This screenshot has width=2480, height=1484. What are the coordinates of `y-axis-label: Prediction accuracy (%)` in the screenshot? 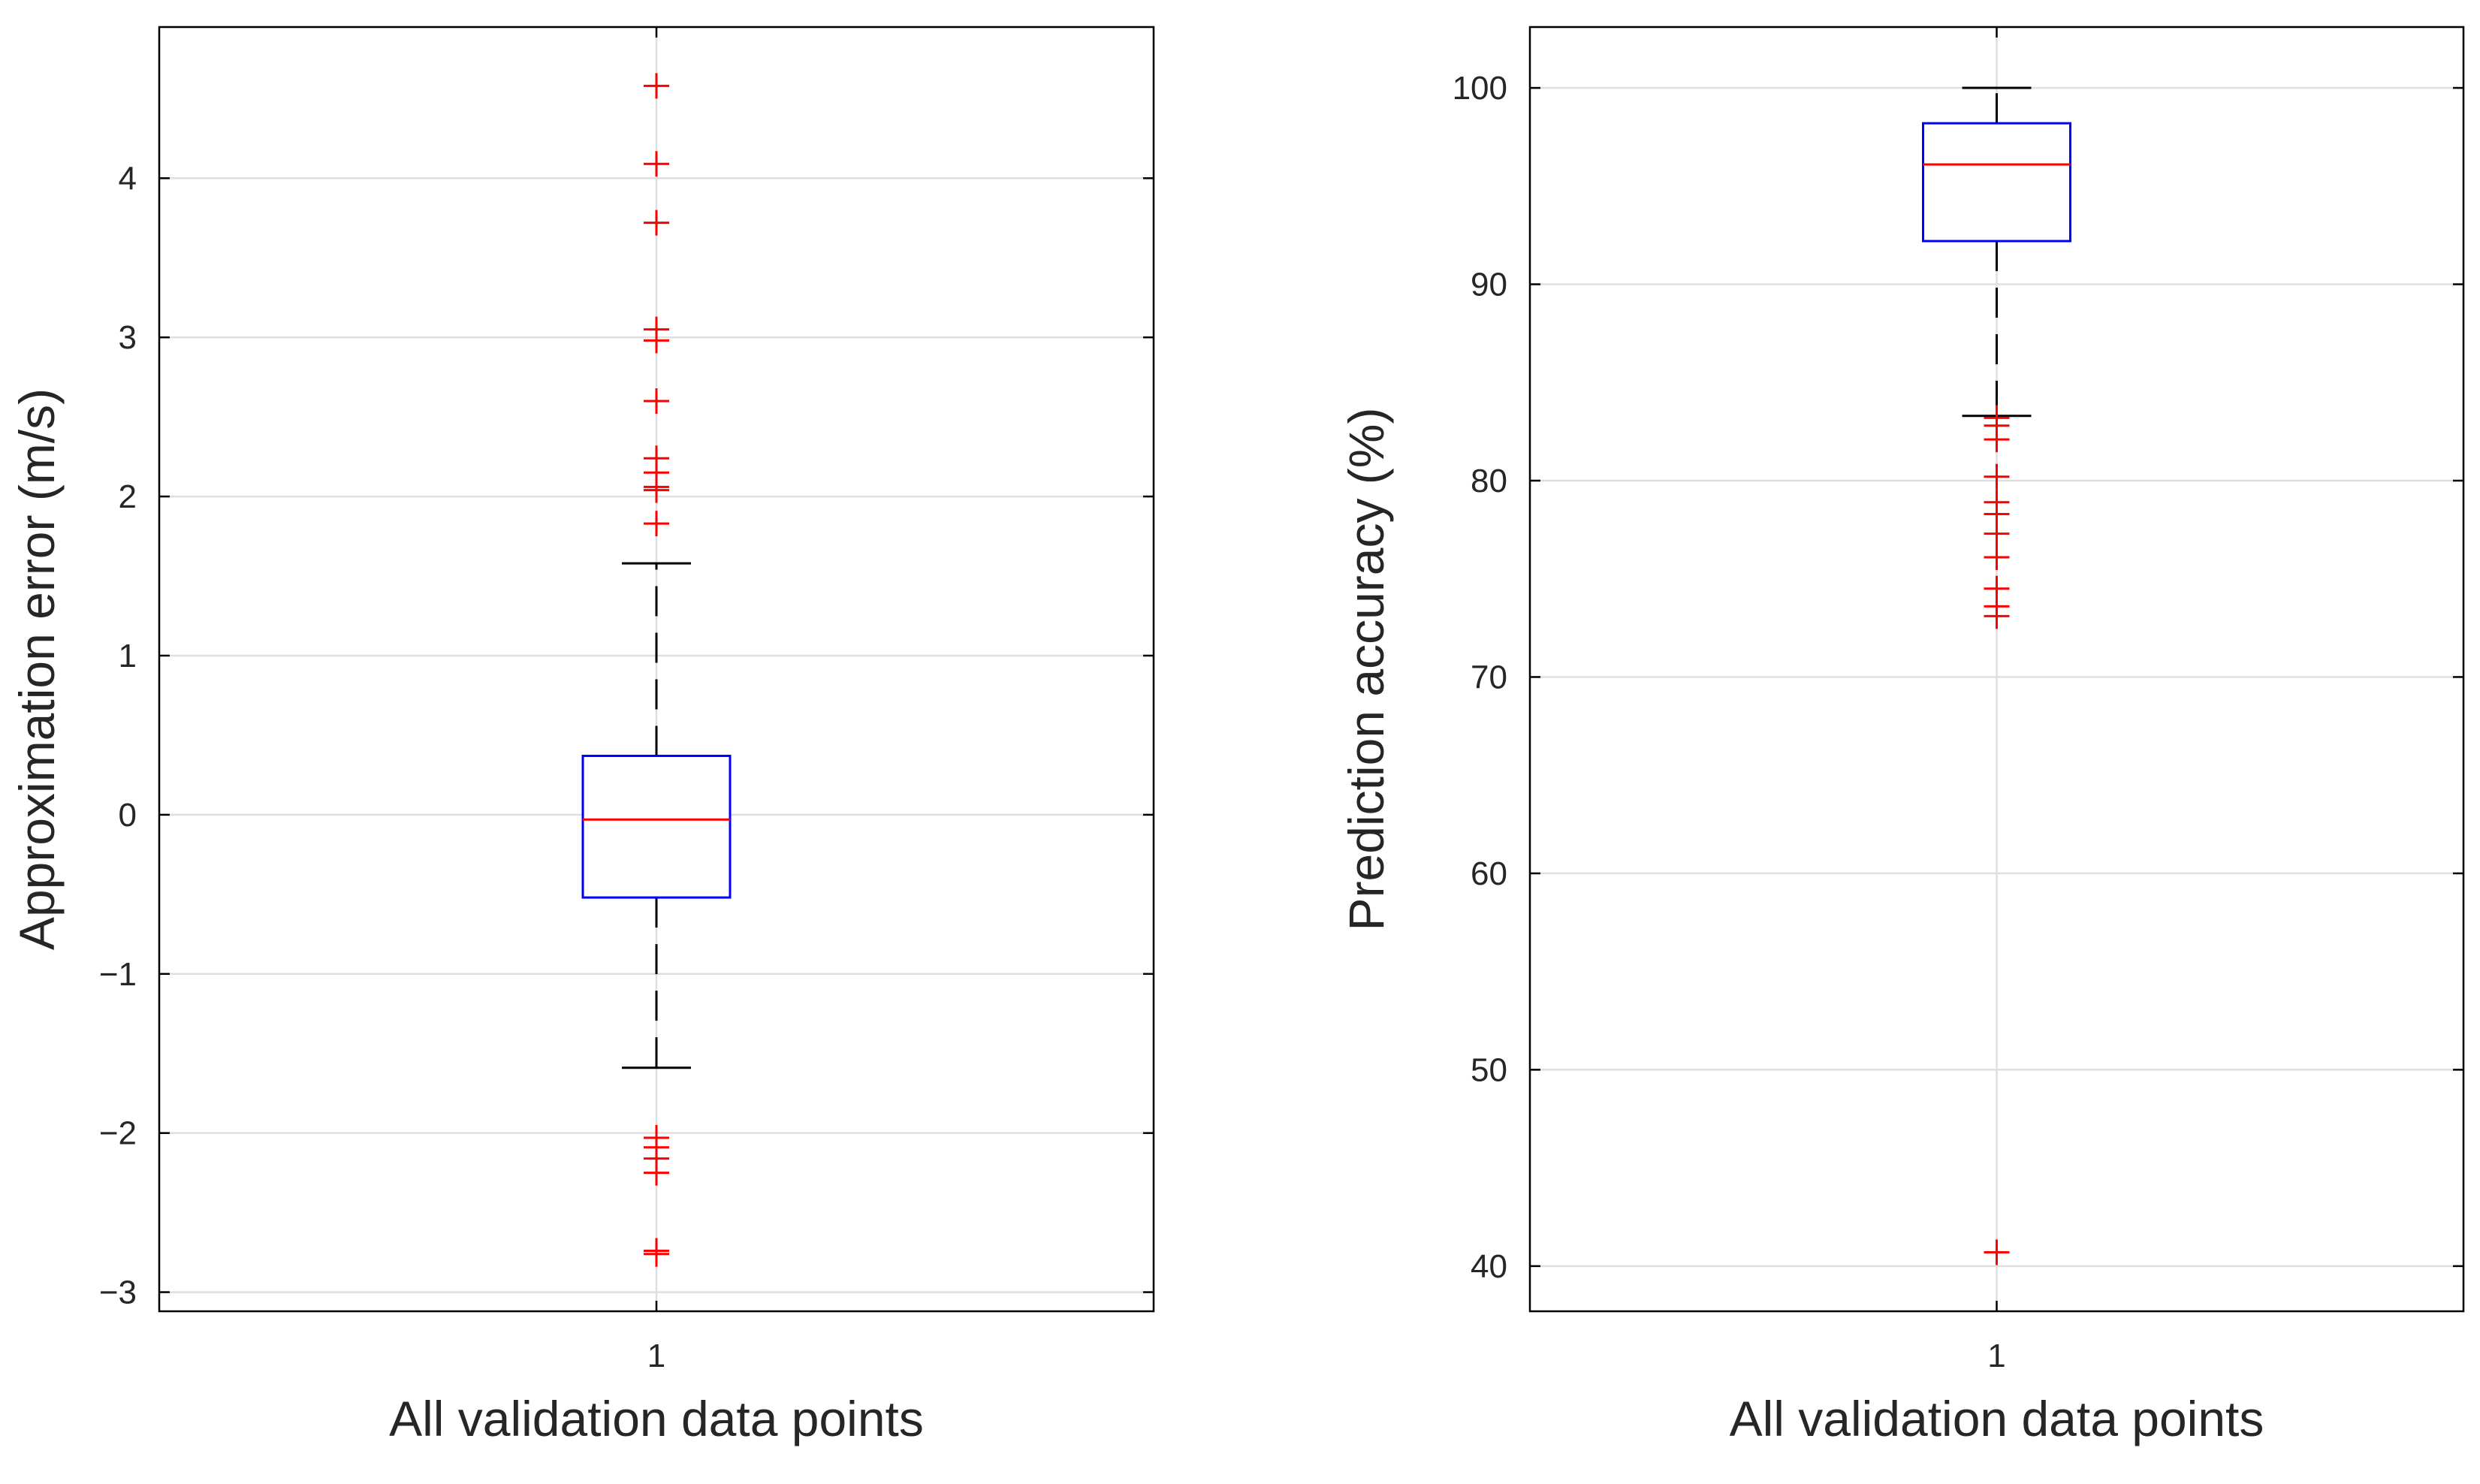 It's located at (1366, 669).